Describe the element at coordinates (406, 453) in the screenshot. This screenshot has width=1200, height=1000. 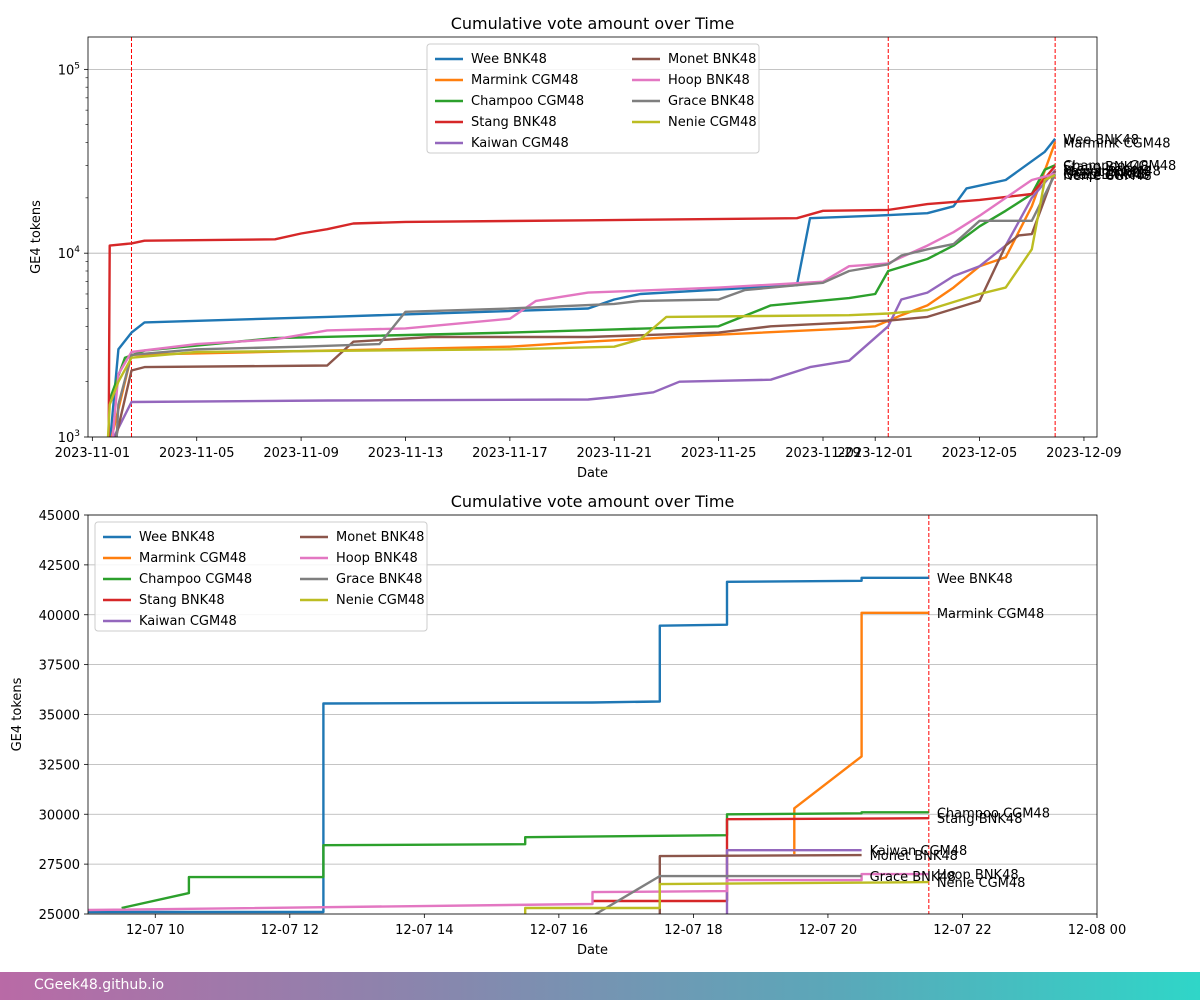
I see `x-tick-label: 2023-11-13` at that location.